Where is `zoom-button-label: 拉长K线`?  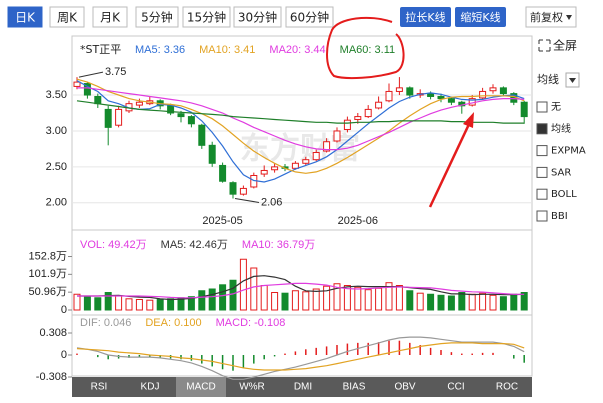
zoom-button-label: 拉长K线 is located at coordinates (425, 17).